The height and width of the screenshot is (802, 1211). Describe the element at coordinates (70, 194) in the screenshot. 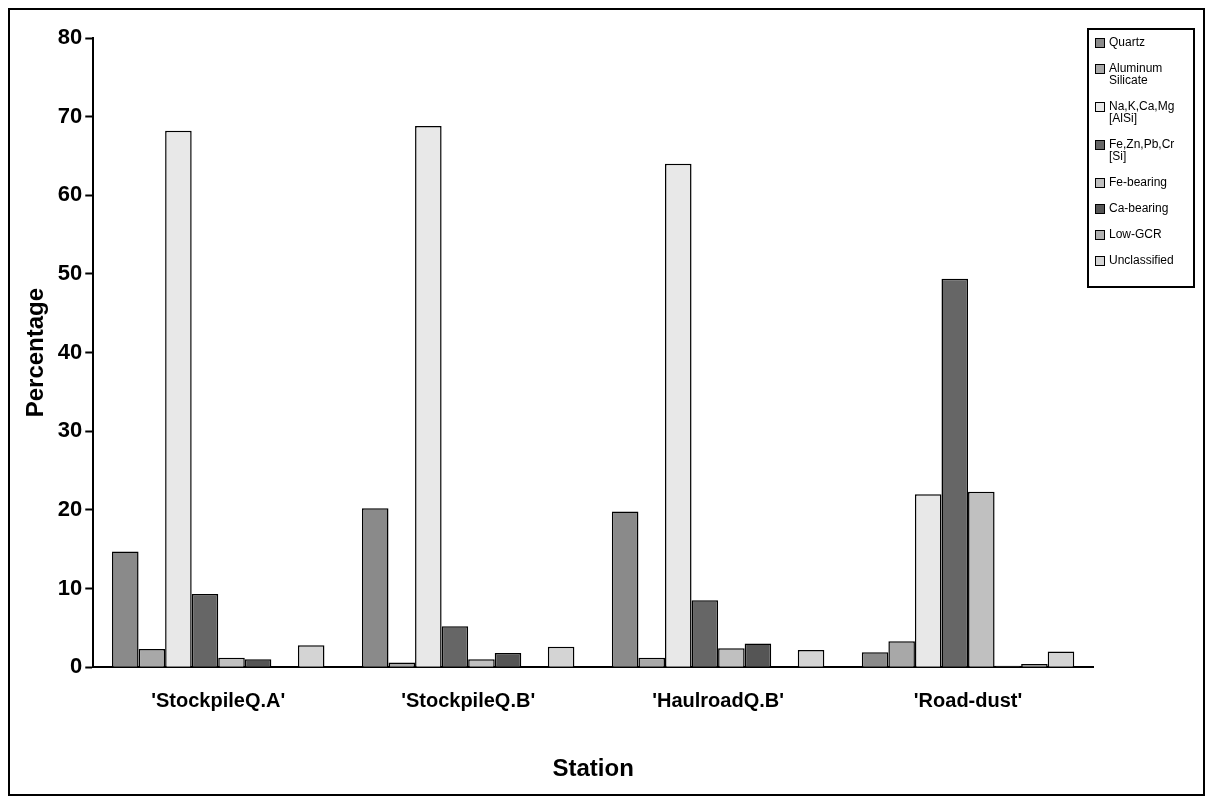

I see `y-tick-label: 60` at that location.